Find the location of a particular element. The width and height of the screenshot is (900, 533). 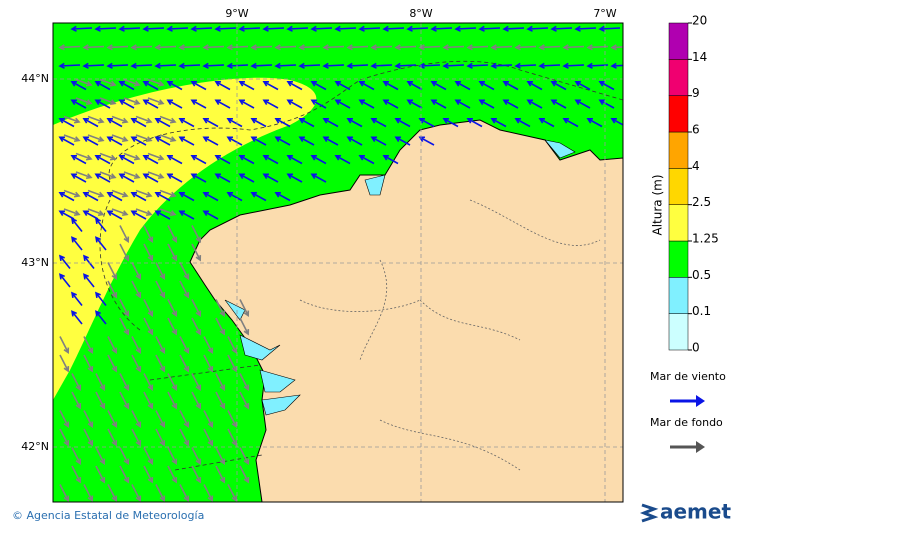

logo: aemet is located at coordinates (685, 512).